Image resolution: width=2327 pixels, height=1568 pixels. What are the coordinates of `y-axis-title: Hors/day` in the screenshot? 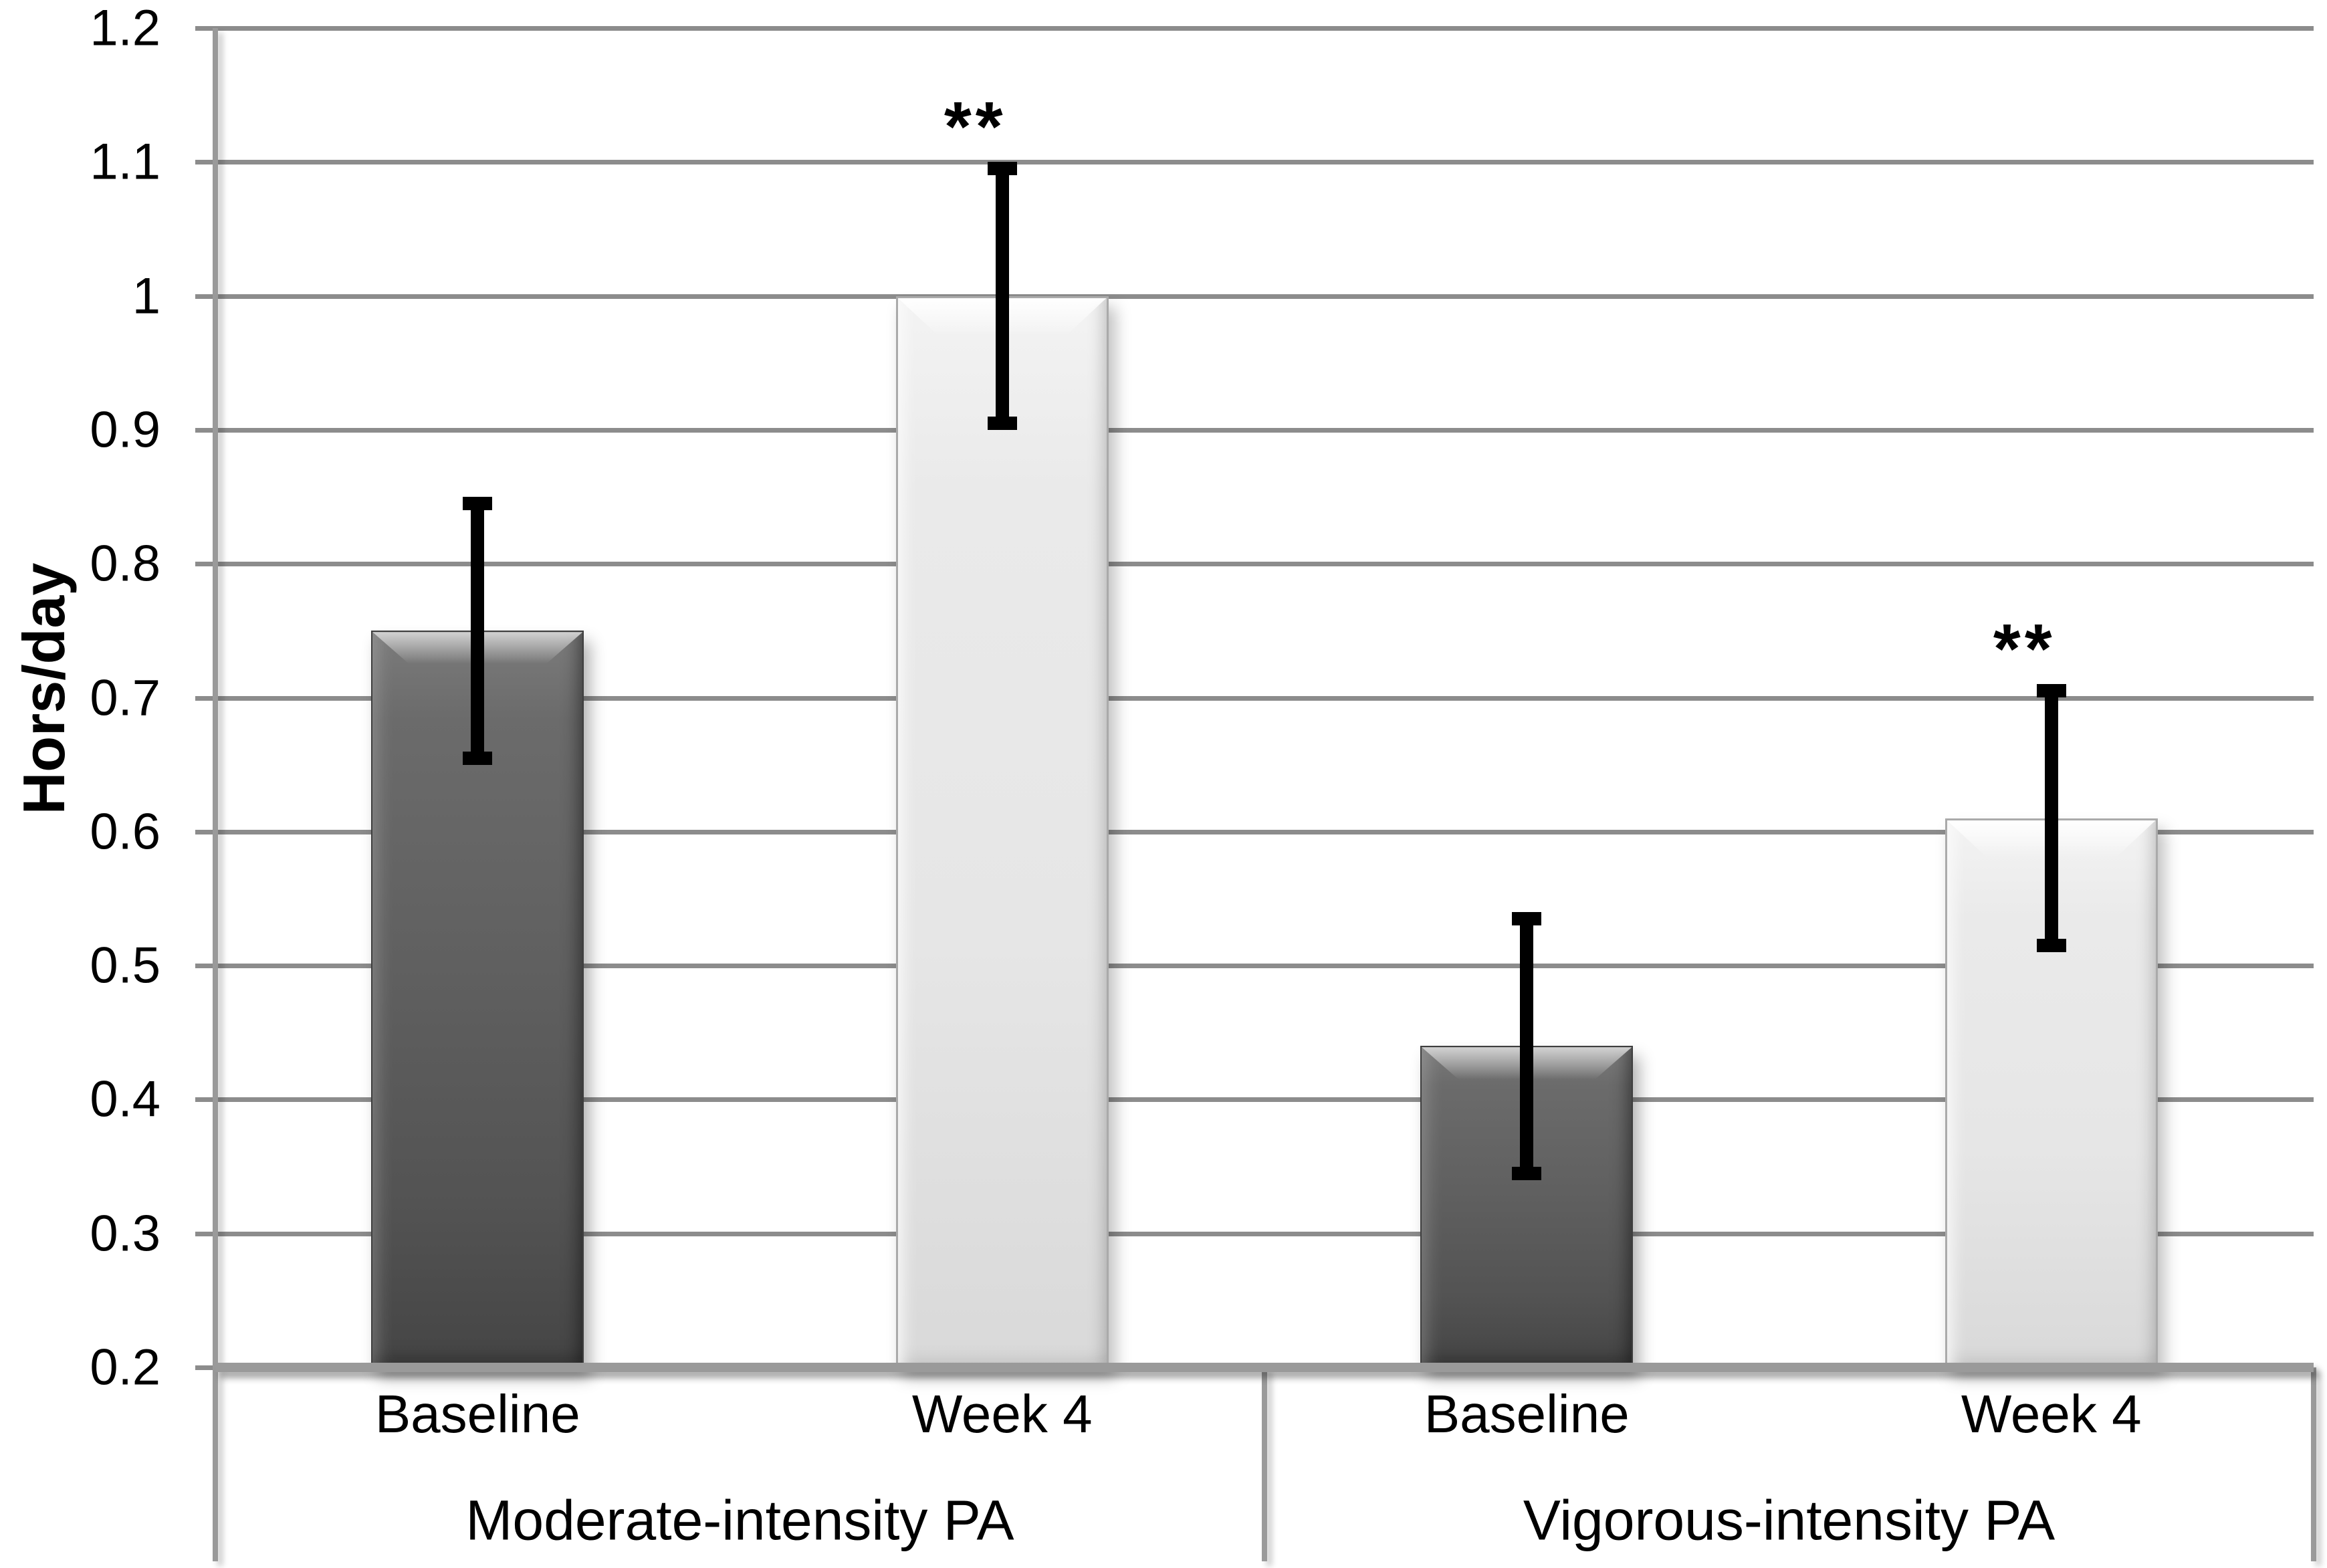 It's located at (44, 688).